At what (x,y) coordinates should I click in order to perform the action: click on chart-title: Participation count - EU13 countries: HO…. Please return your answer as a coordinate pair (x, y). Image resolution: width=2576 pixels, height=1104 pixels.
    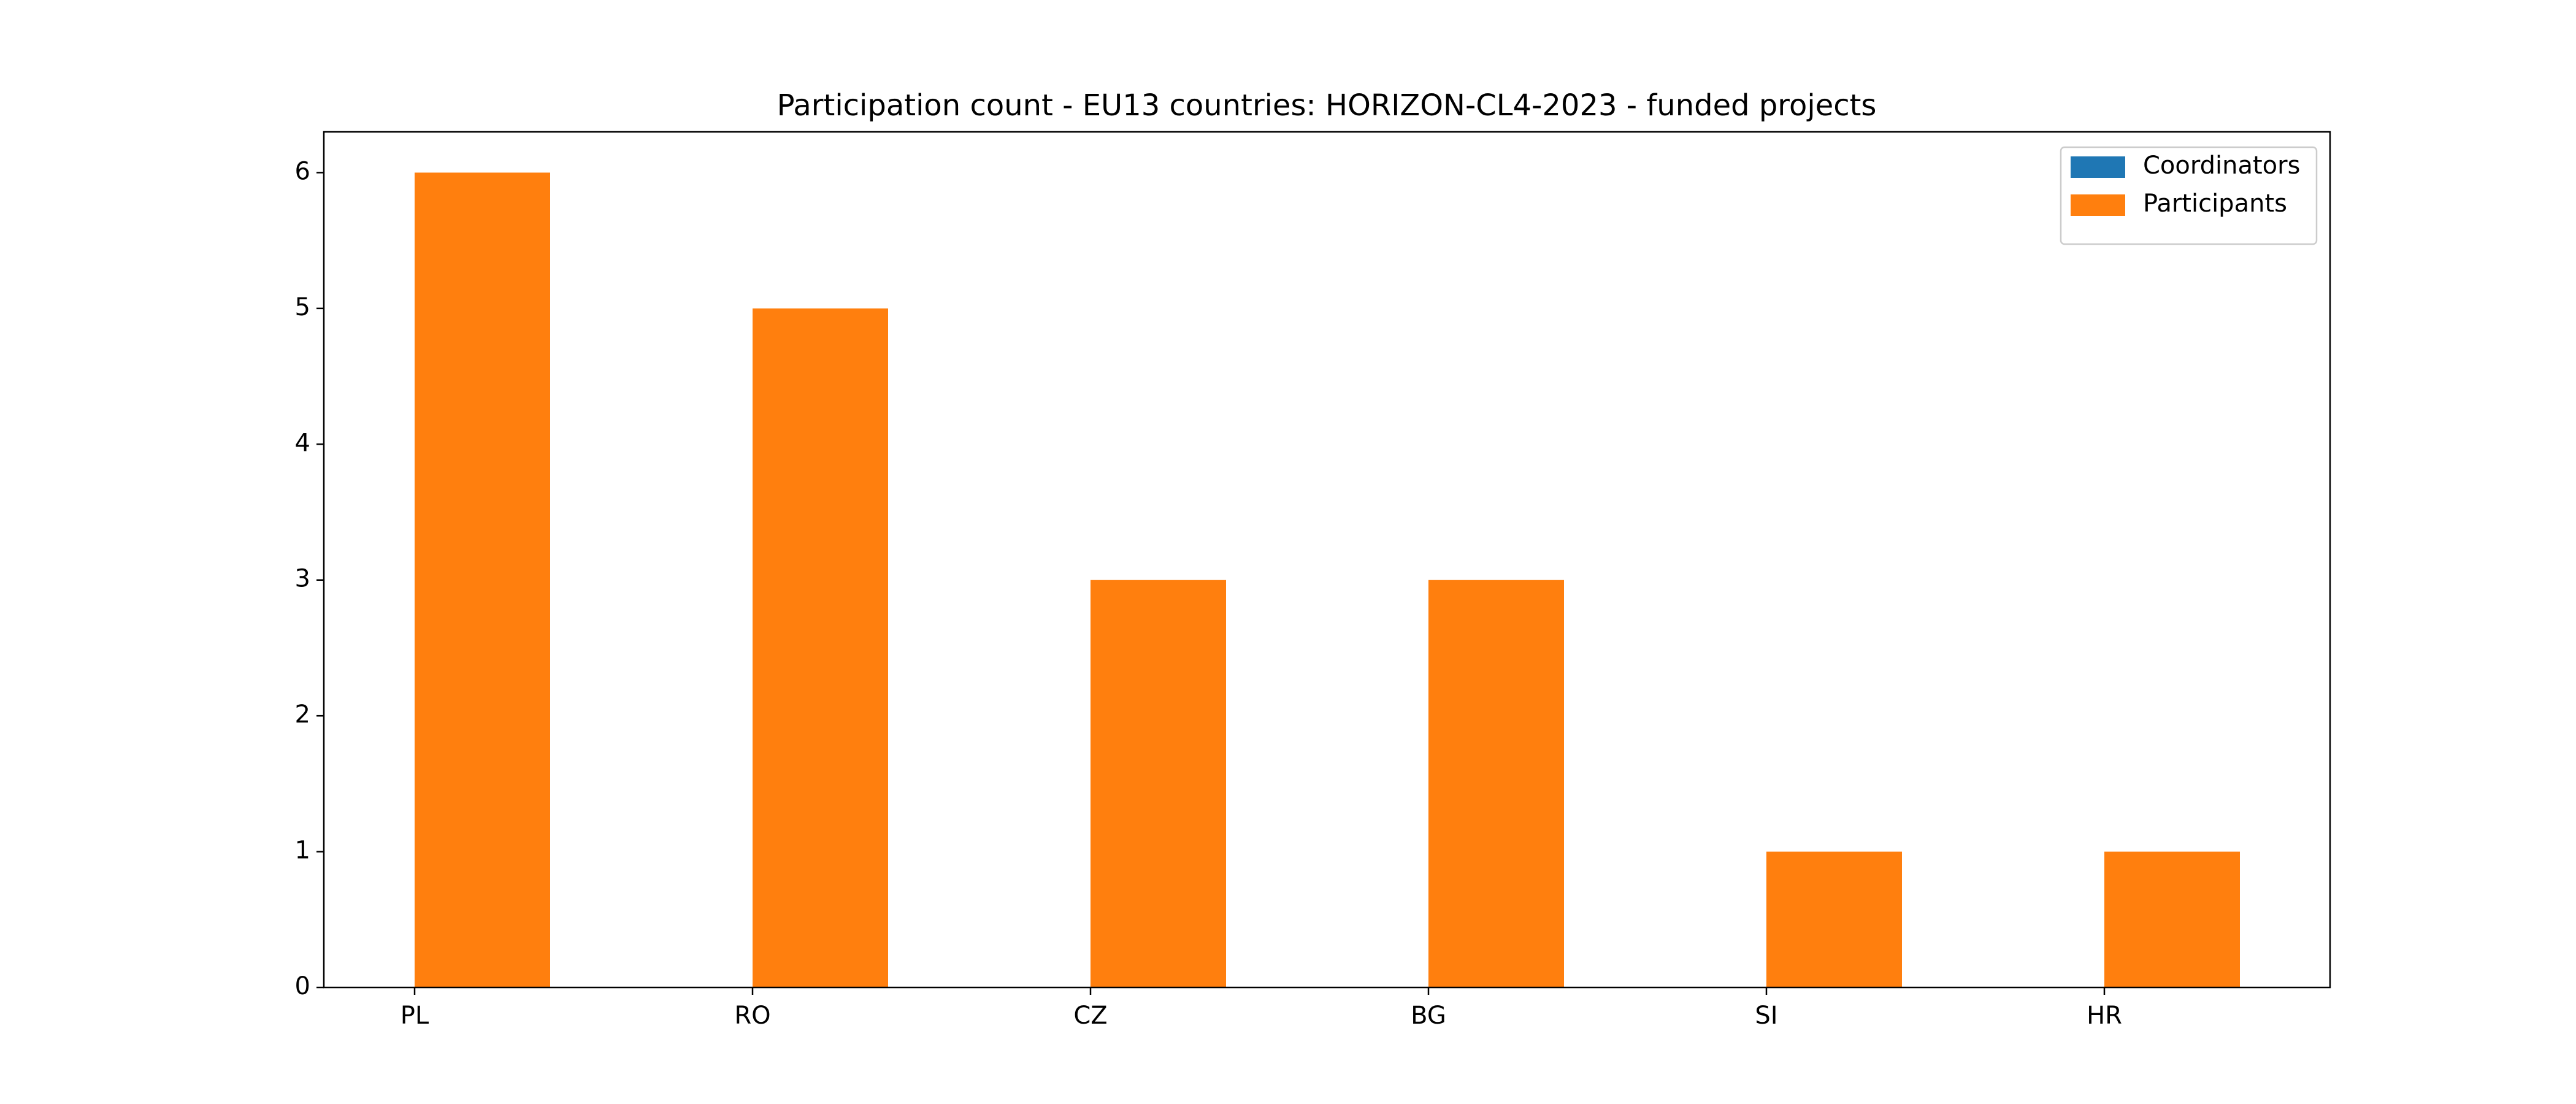
    Looking at the image, I should click on (1327, 105).